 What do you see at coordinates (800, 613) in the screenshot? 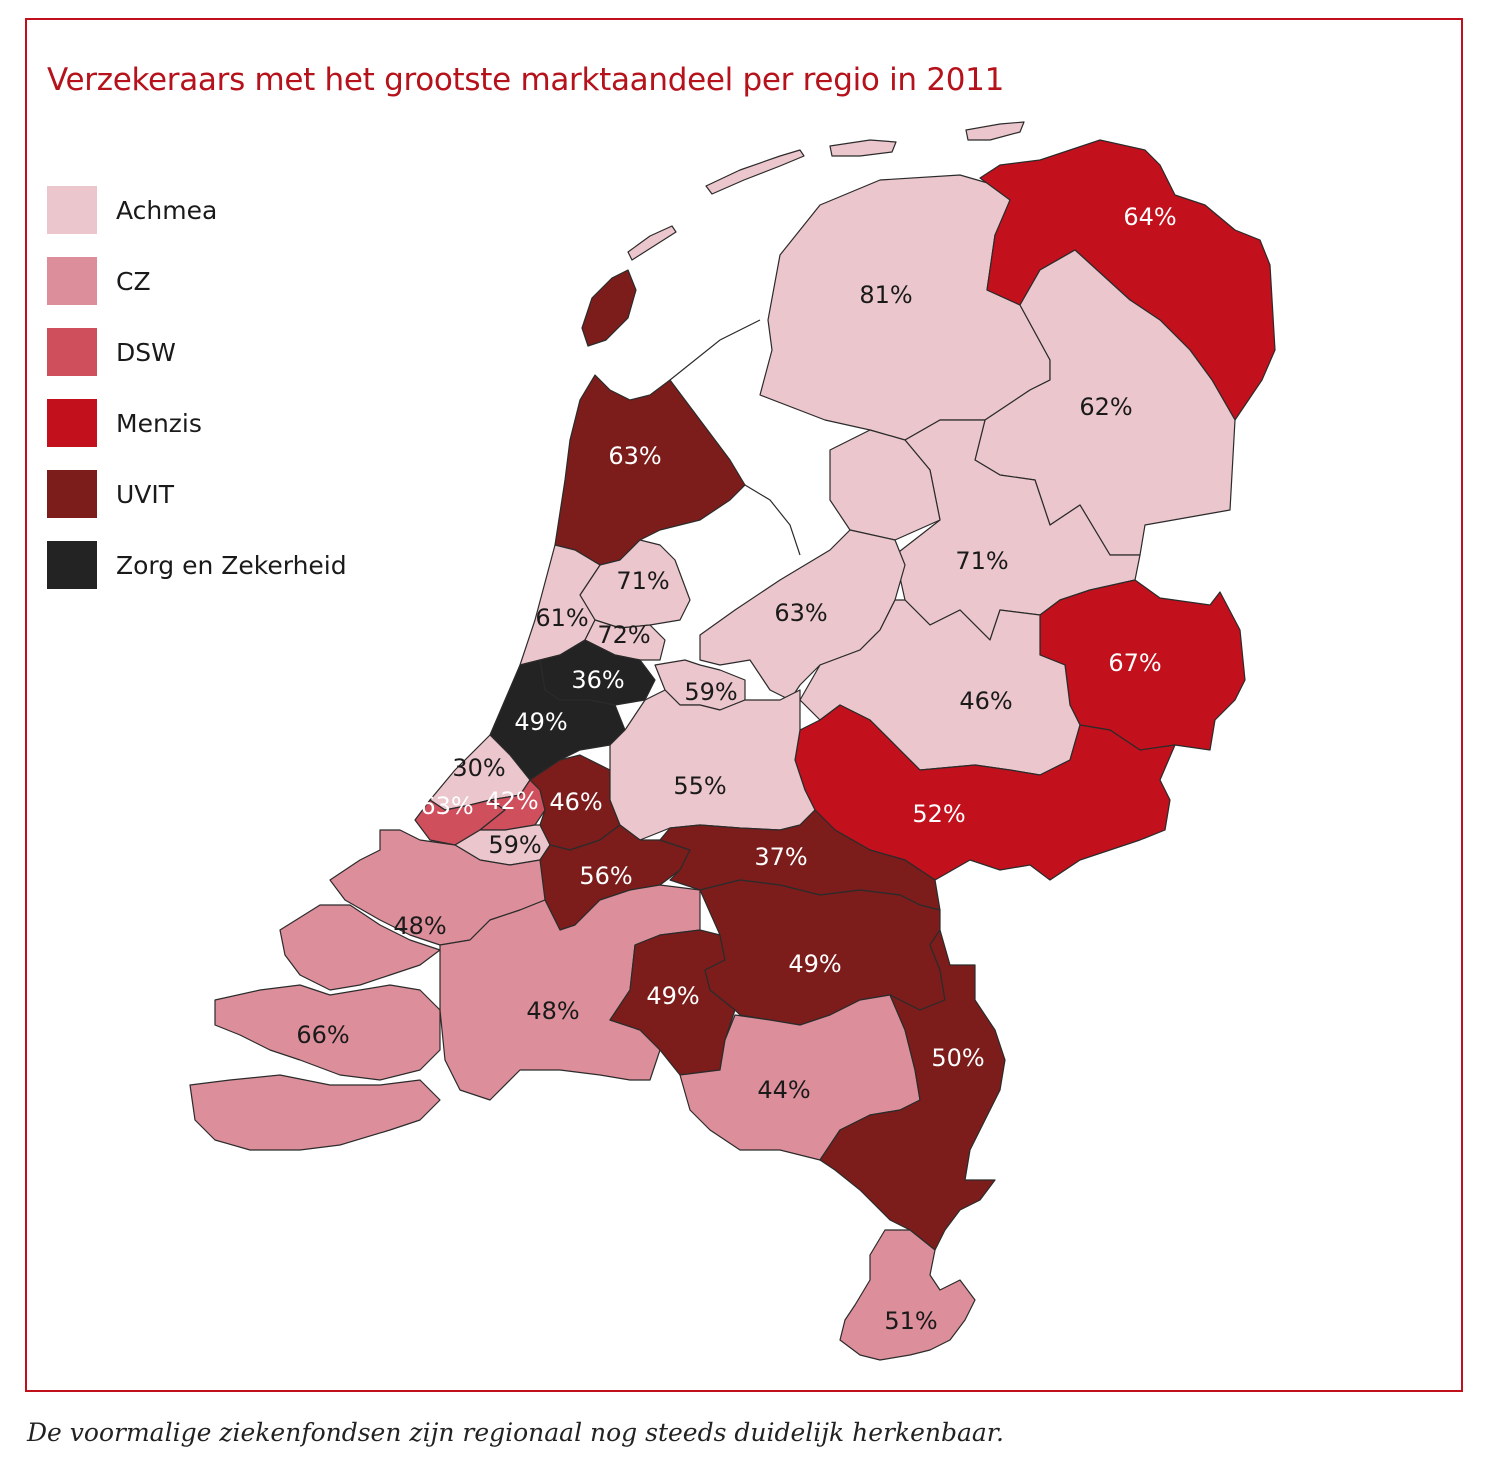
I see `region-label-flevoland: 63%` at bounding box center [800, 613].